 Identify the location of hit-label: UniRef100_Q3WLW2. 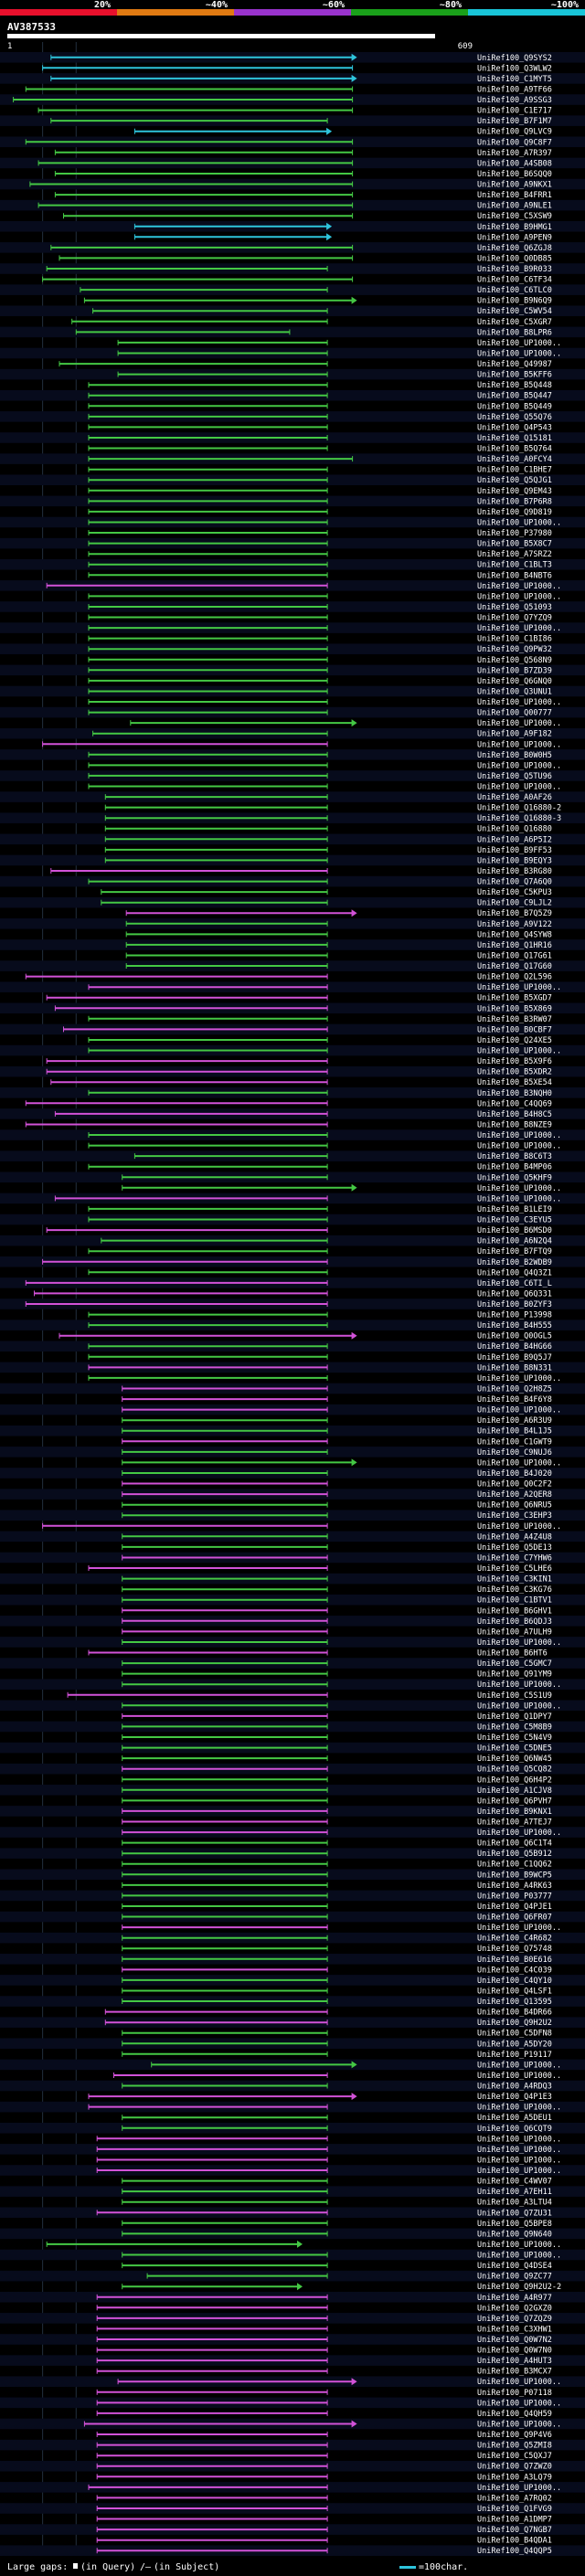
(514, 68).